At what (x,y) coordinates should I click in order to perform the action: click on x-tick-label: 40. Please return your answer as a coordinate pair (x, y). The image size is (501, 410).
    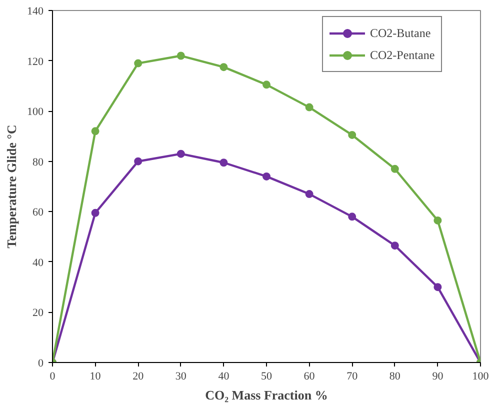
    Looking at the image, I should click on (224, 376).